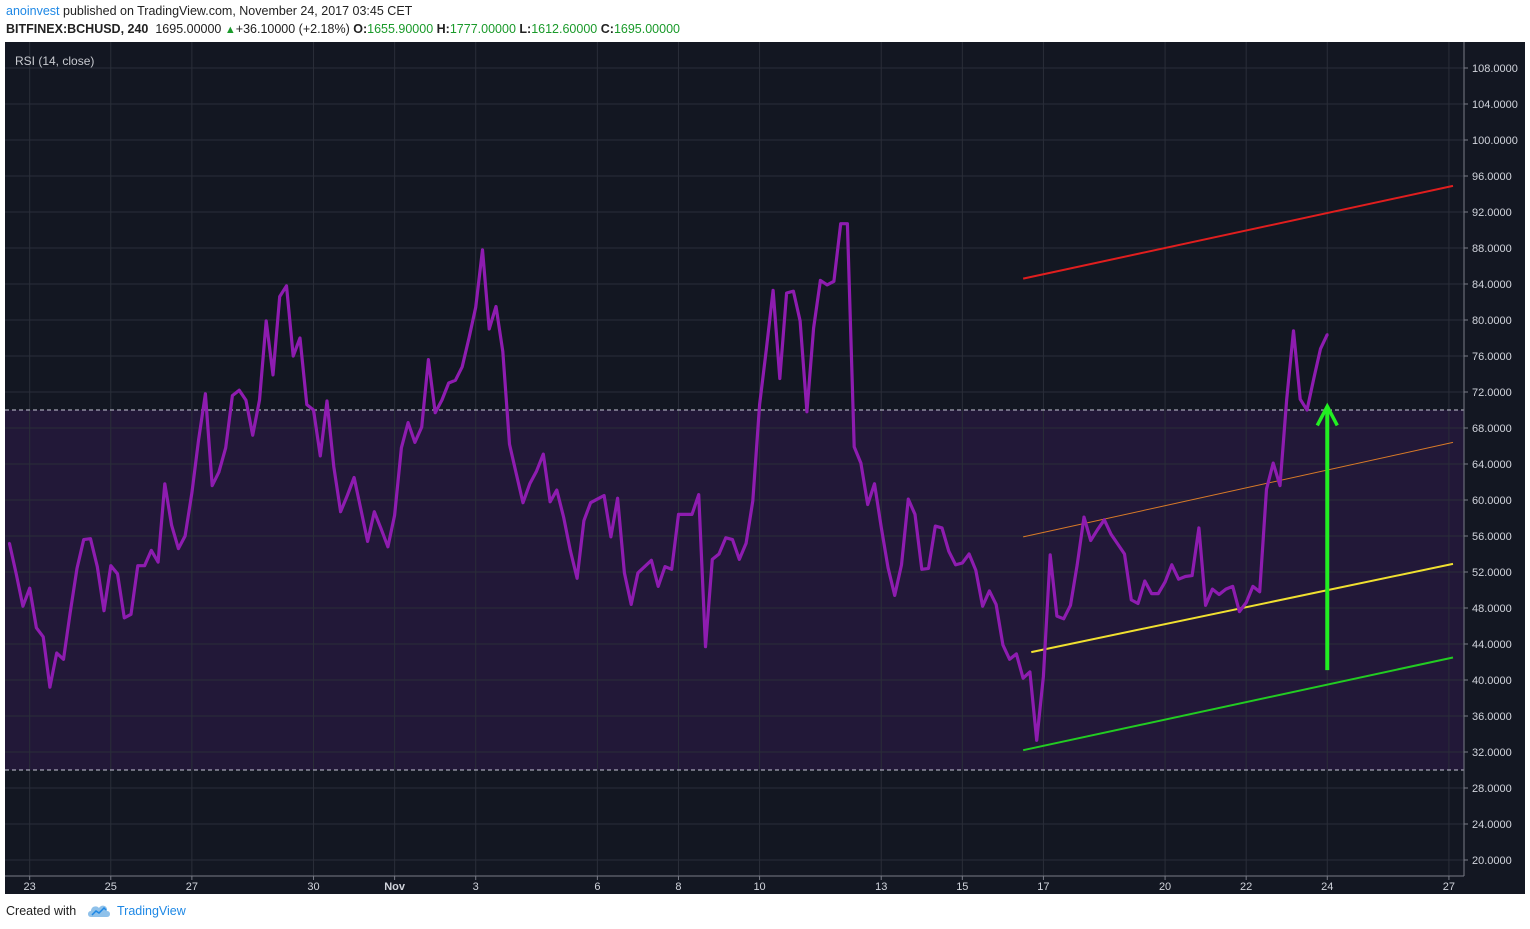 Image resolution: width=1530 pixels, height=929 pixels. What do you see at coordinates (151, 911) in the screenshot?
I see `tradingview-link: TradingView` at bounding box center [151, 911].